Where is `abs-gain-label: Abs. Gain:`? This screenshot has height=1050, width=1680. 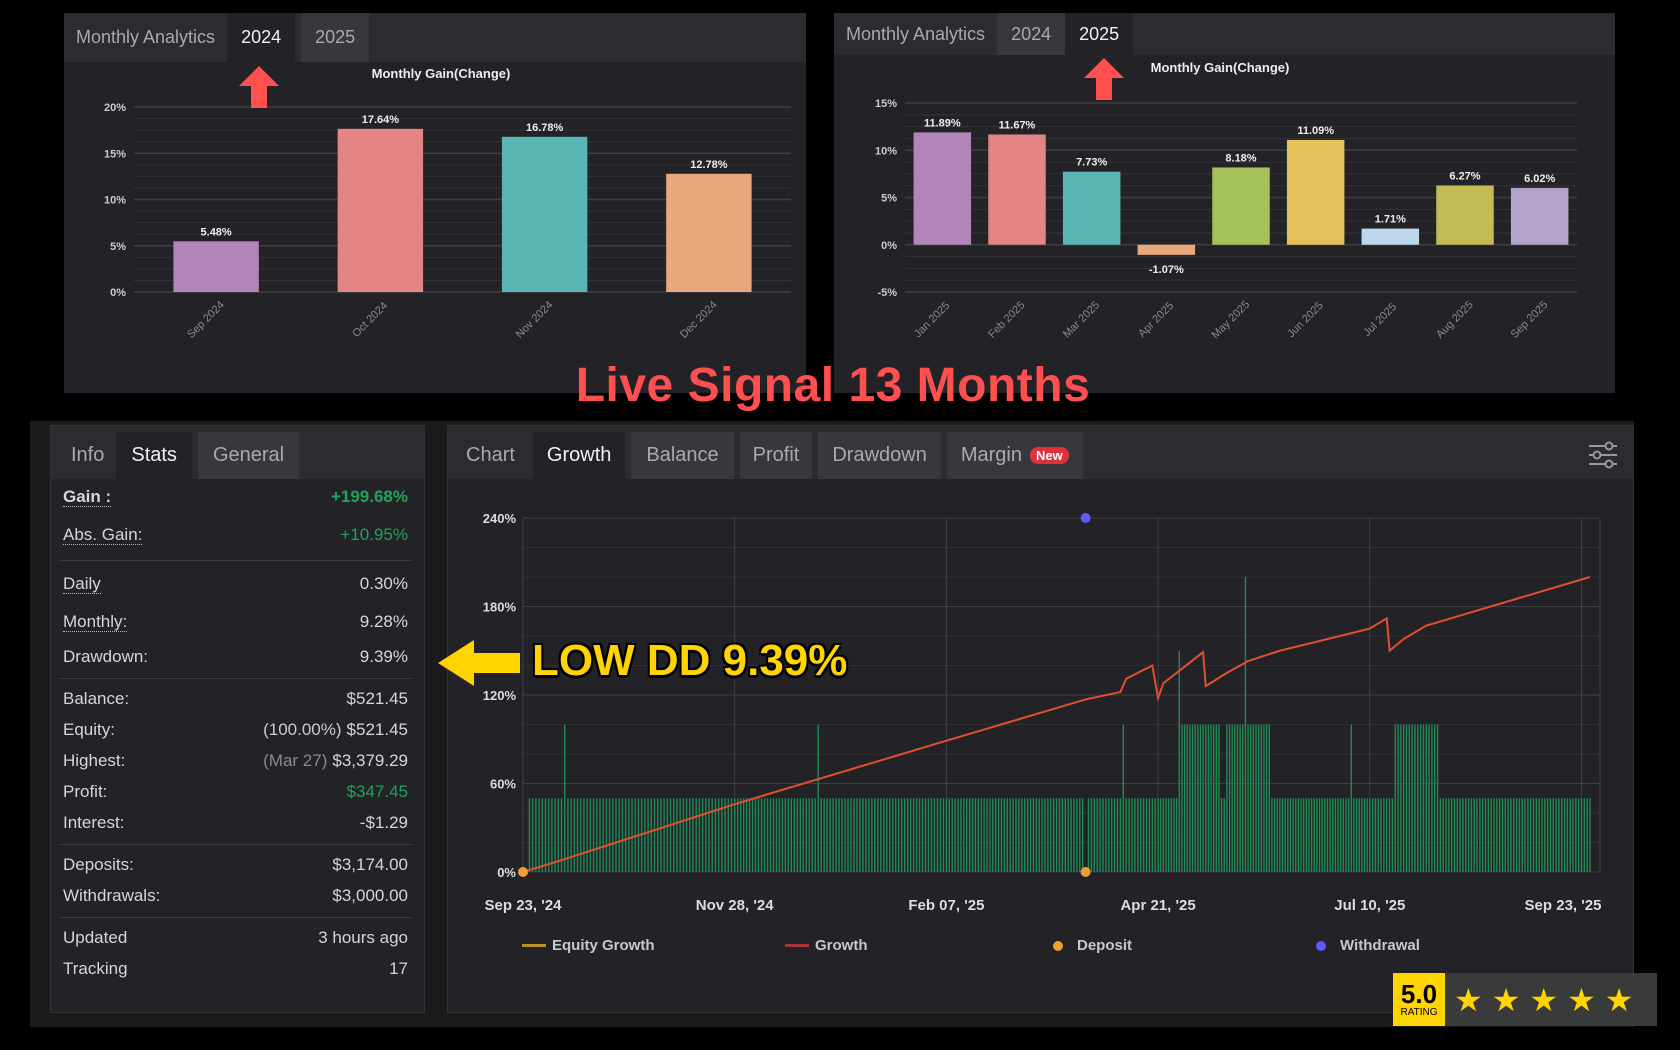 abs-gain-label: Abs. Gain: is located at coordinates (103, 534).